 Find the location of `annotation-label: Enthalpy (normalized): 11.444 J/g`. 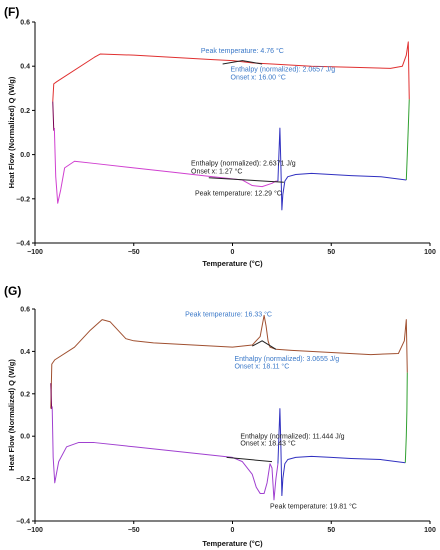

annotation-label: Enthalpy (normalized): 11.444 J/g is located at coordinates (292, 436).